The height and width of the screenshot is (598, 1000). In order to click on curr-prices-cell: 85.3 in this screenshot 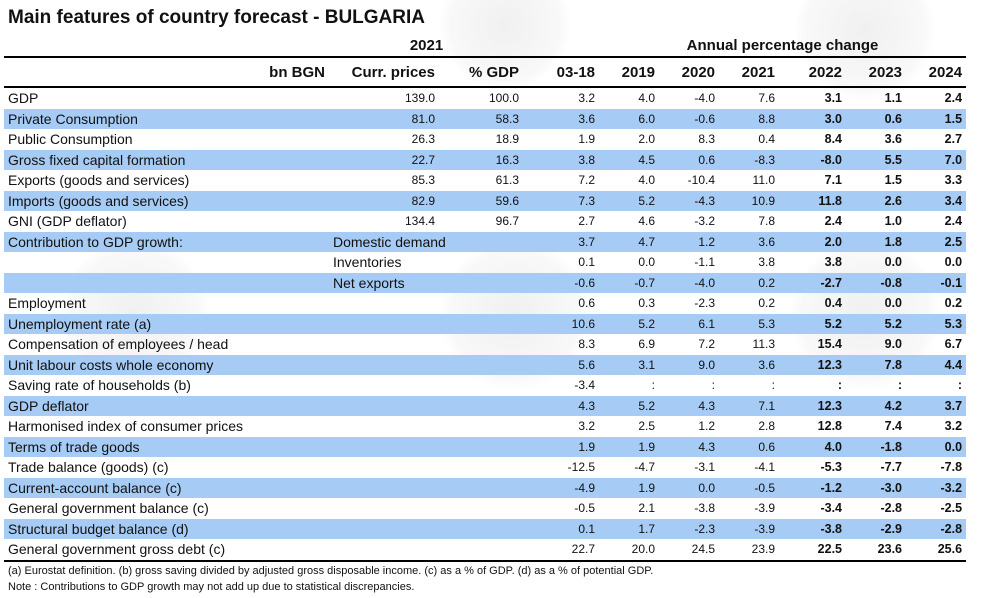, I will do `click(423, 180)`.